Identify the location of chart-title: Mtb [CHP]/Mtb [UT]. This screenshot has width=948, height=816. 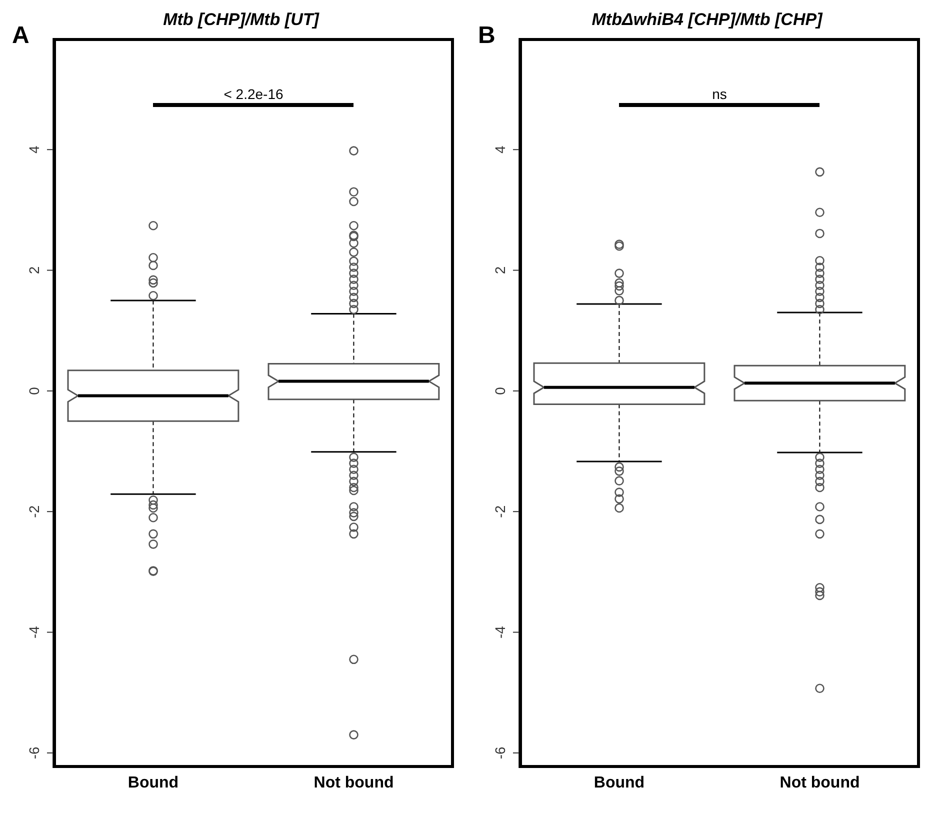
(241, 19).